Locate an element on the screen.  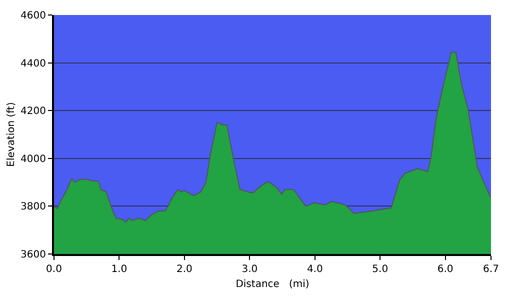
y-axis-title: Elevation (ft) is located at coordinates (12, 134).